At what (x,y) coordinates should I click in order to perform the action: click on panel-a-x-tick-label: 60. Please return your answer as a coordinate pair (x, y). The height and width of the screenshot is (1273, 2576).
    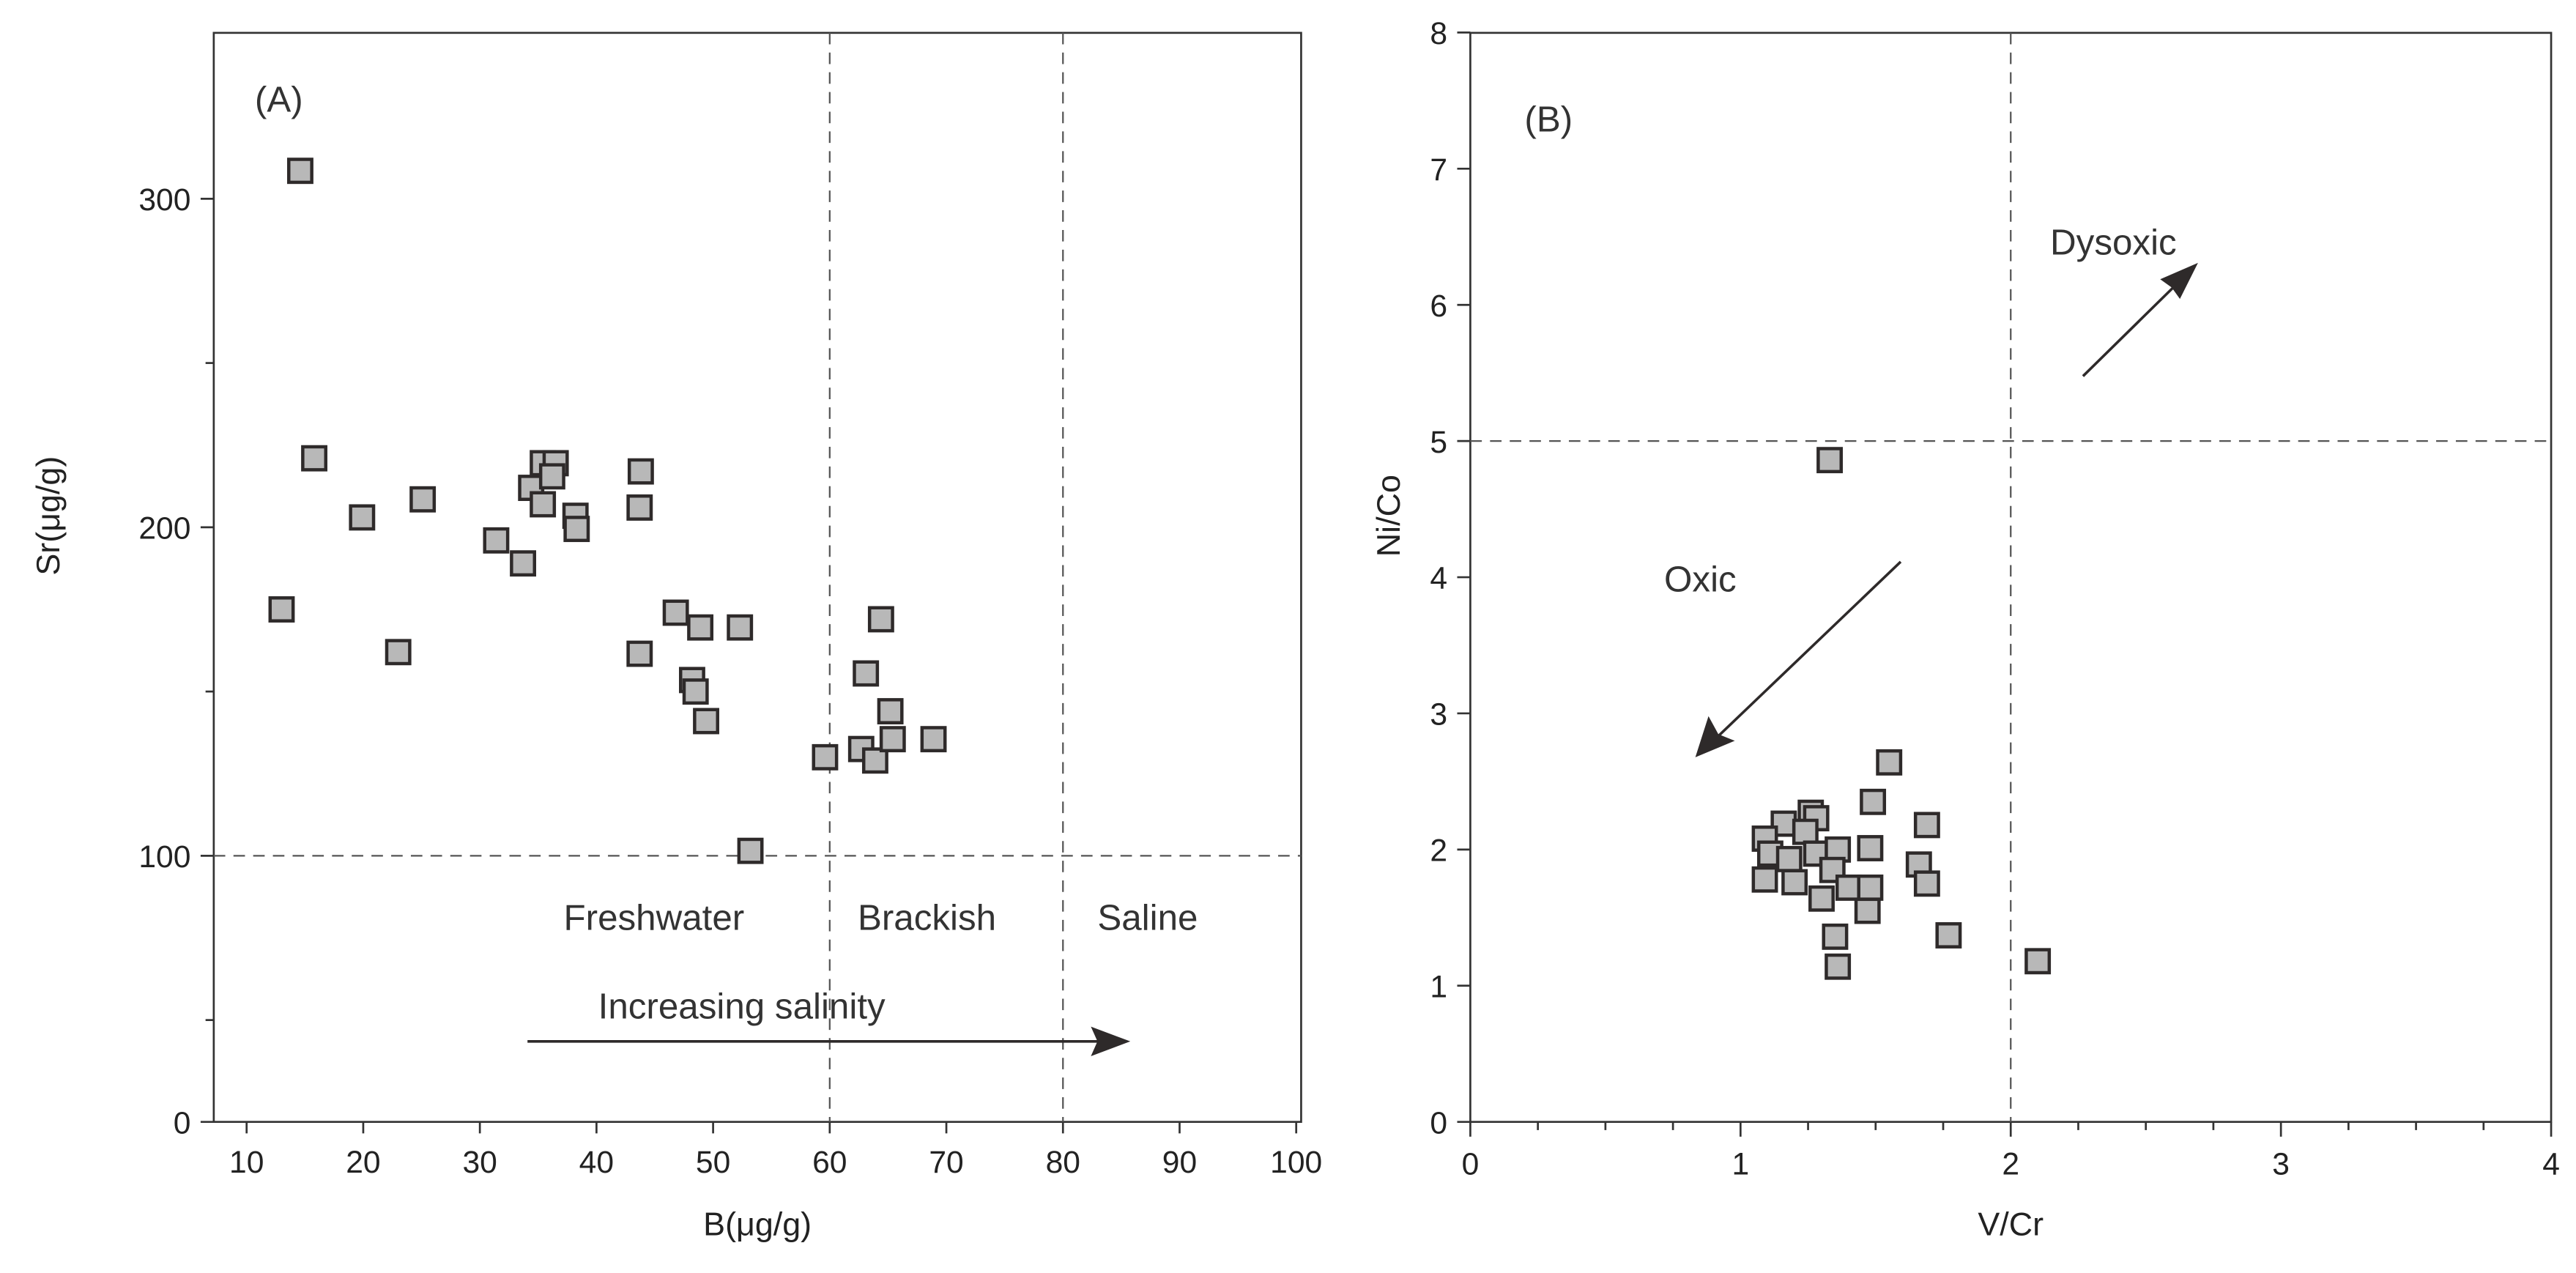
    Looking at the image, I should click on (829, 1162).